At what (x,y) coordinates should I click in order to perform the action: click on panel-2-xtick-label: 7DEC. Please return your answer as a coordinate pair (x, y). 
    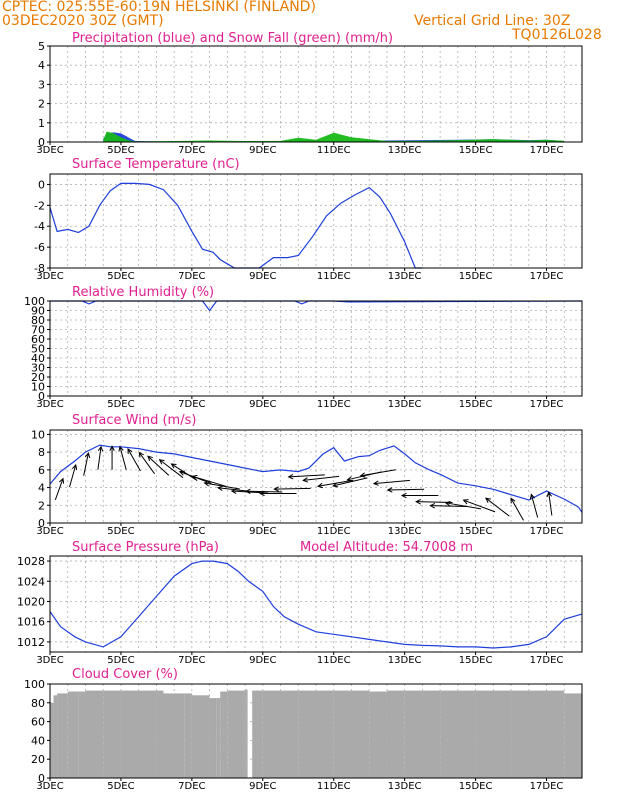
    Looking at the image, I should click on (191, 404).